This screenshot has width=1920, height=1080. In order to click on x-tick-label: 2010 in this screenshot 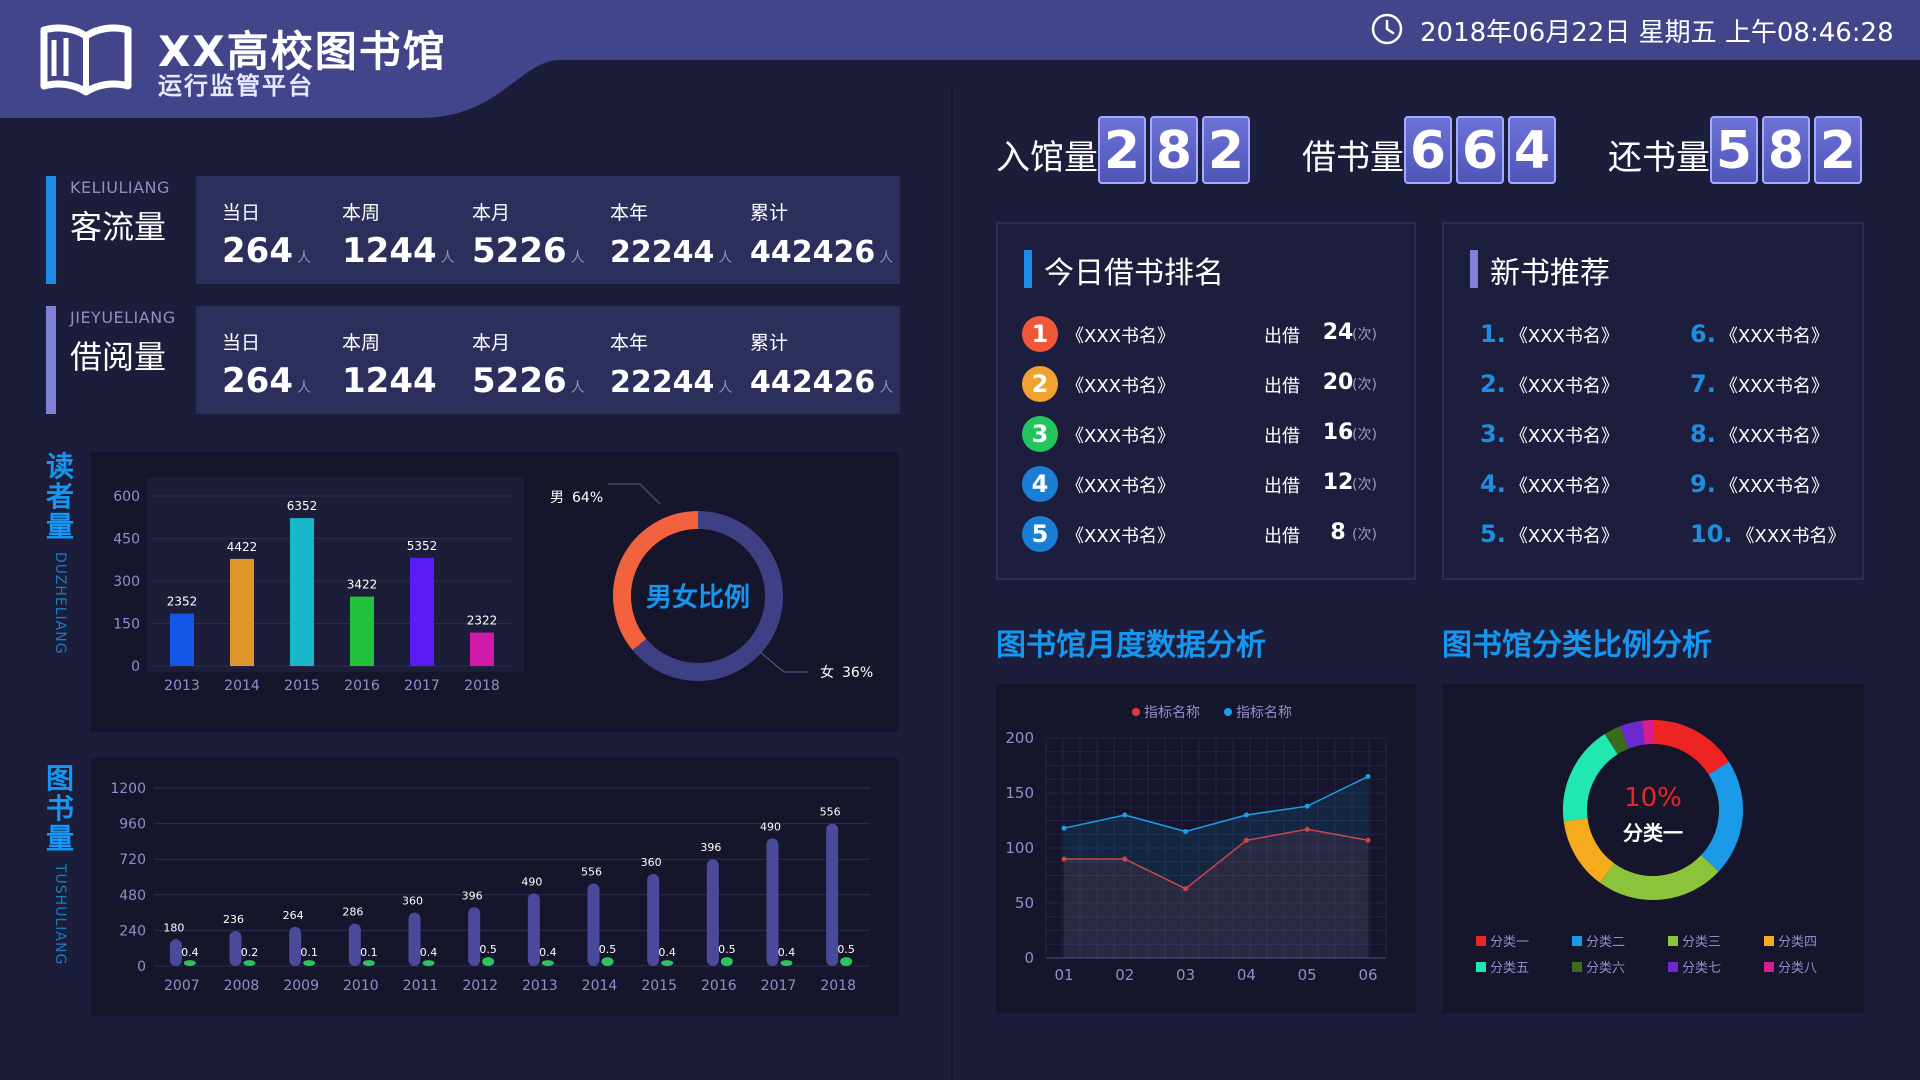, I will do `click(361, 986)`.